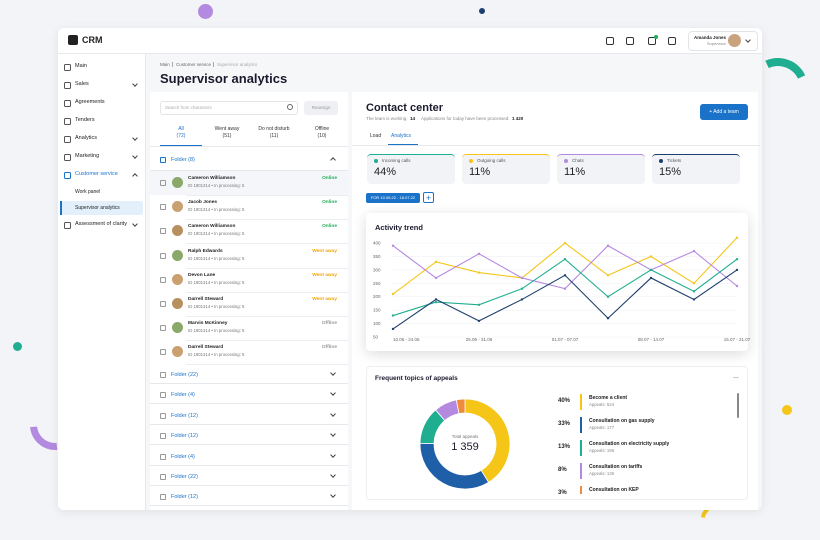 The height and width of the screenshot is (540, 820). Describe the element at coordinates (181, 136) in the screenshot. I see `tab-count: (72)` at that location.